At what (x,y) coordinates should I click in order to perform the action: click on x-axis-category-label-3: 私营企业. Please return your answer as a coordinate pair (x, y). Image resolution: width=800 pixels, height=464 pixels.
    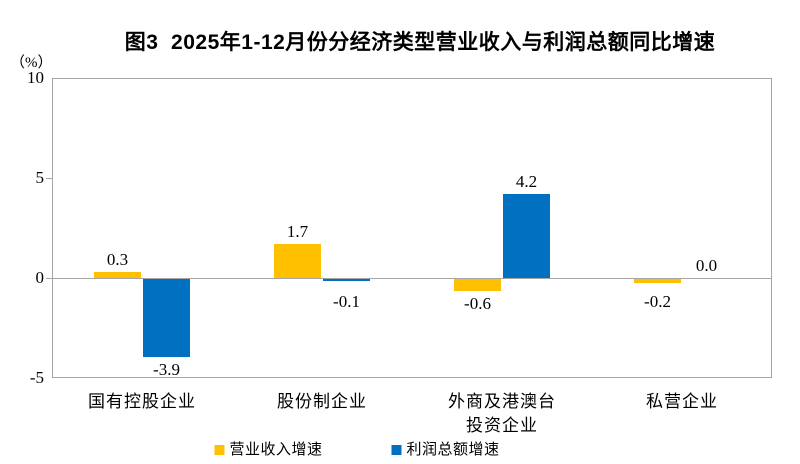
    Looking at the image, I should click on (682, 401).